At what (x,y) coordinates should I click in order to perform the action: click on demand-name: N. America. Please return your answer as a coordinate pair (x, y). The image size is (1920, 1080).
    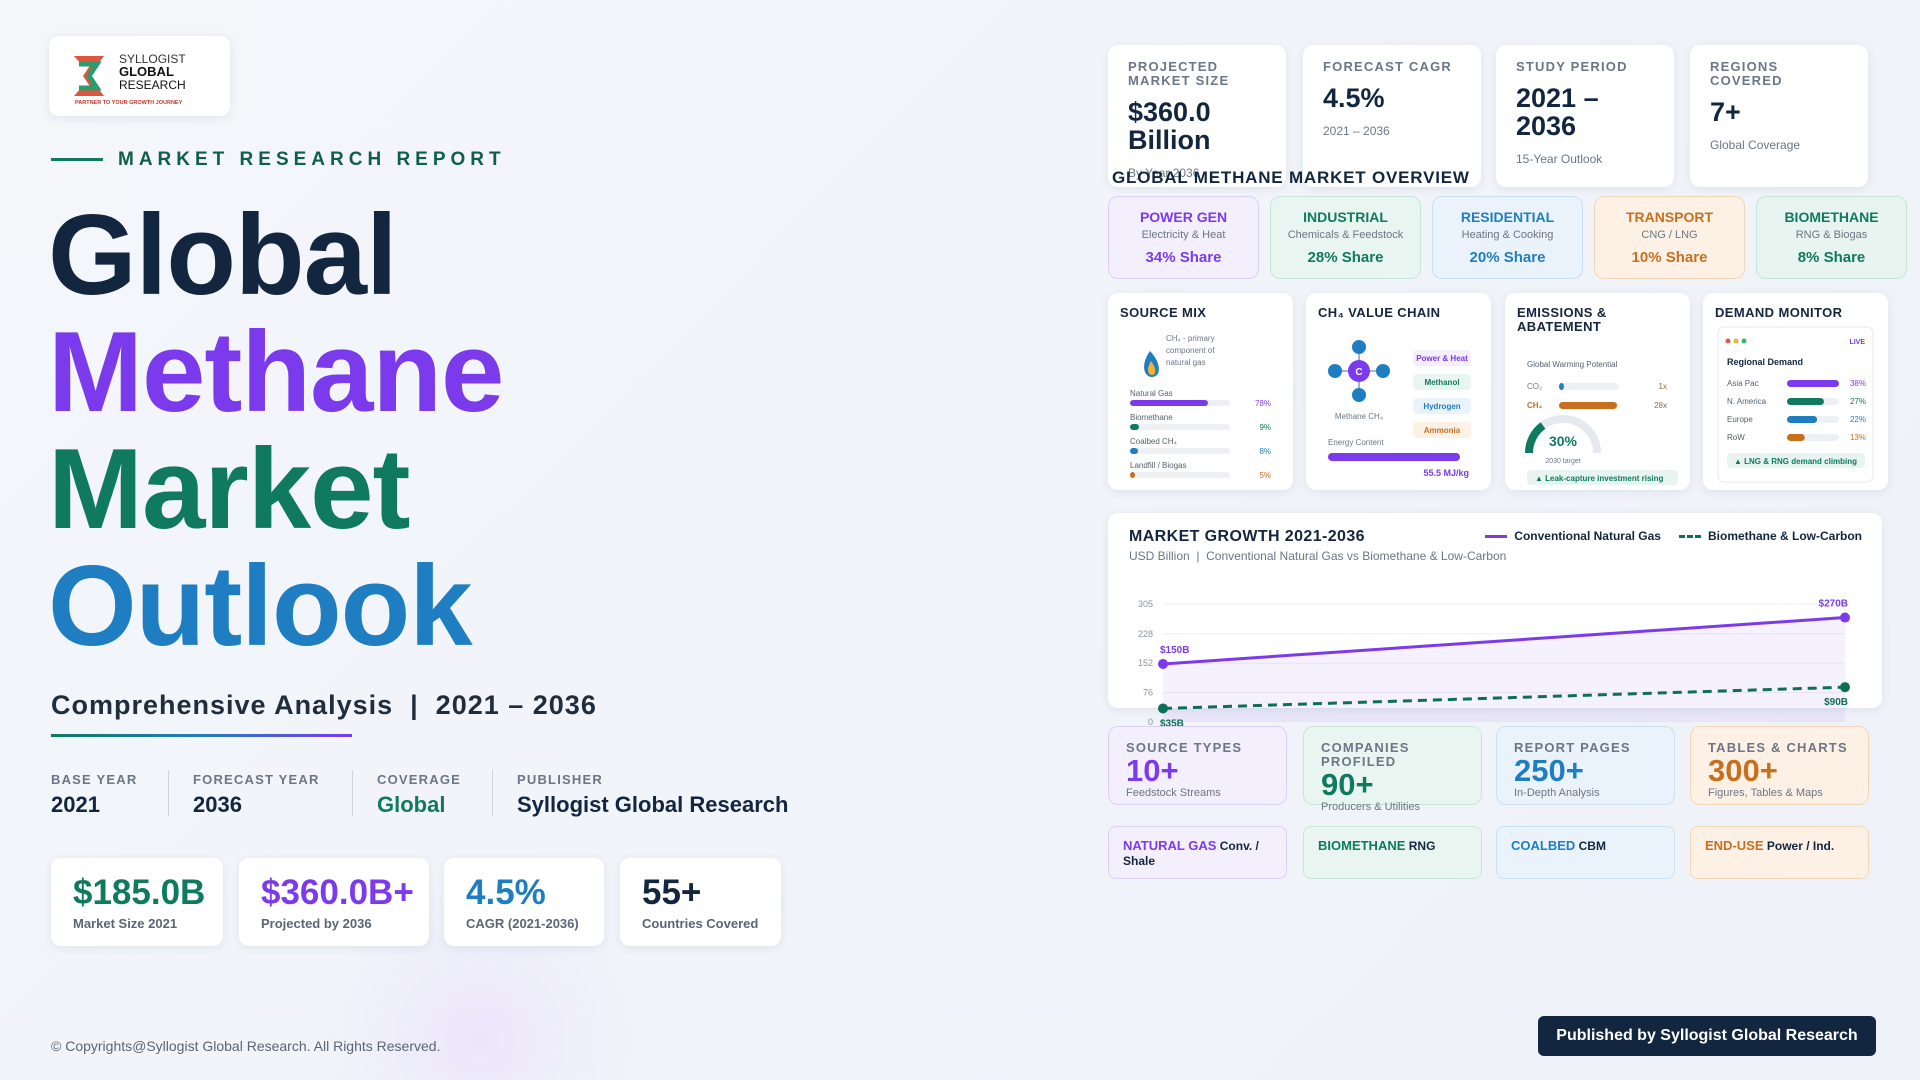
    Looking at the image, I should click on (1747, 401).